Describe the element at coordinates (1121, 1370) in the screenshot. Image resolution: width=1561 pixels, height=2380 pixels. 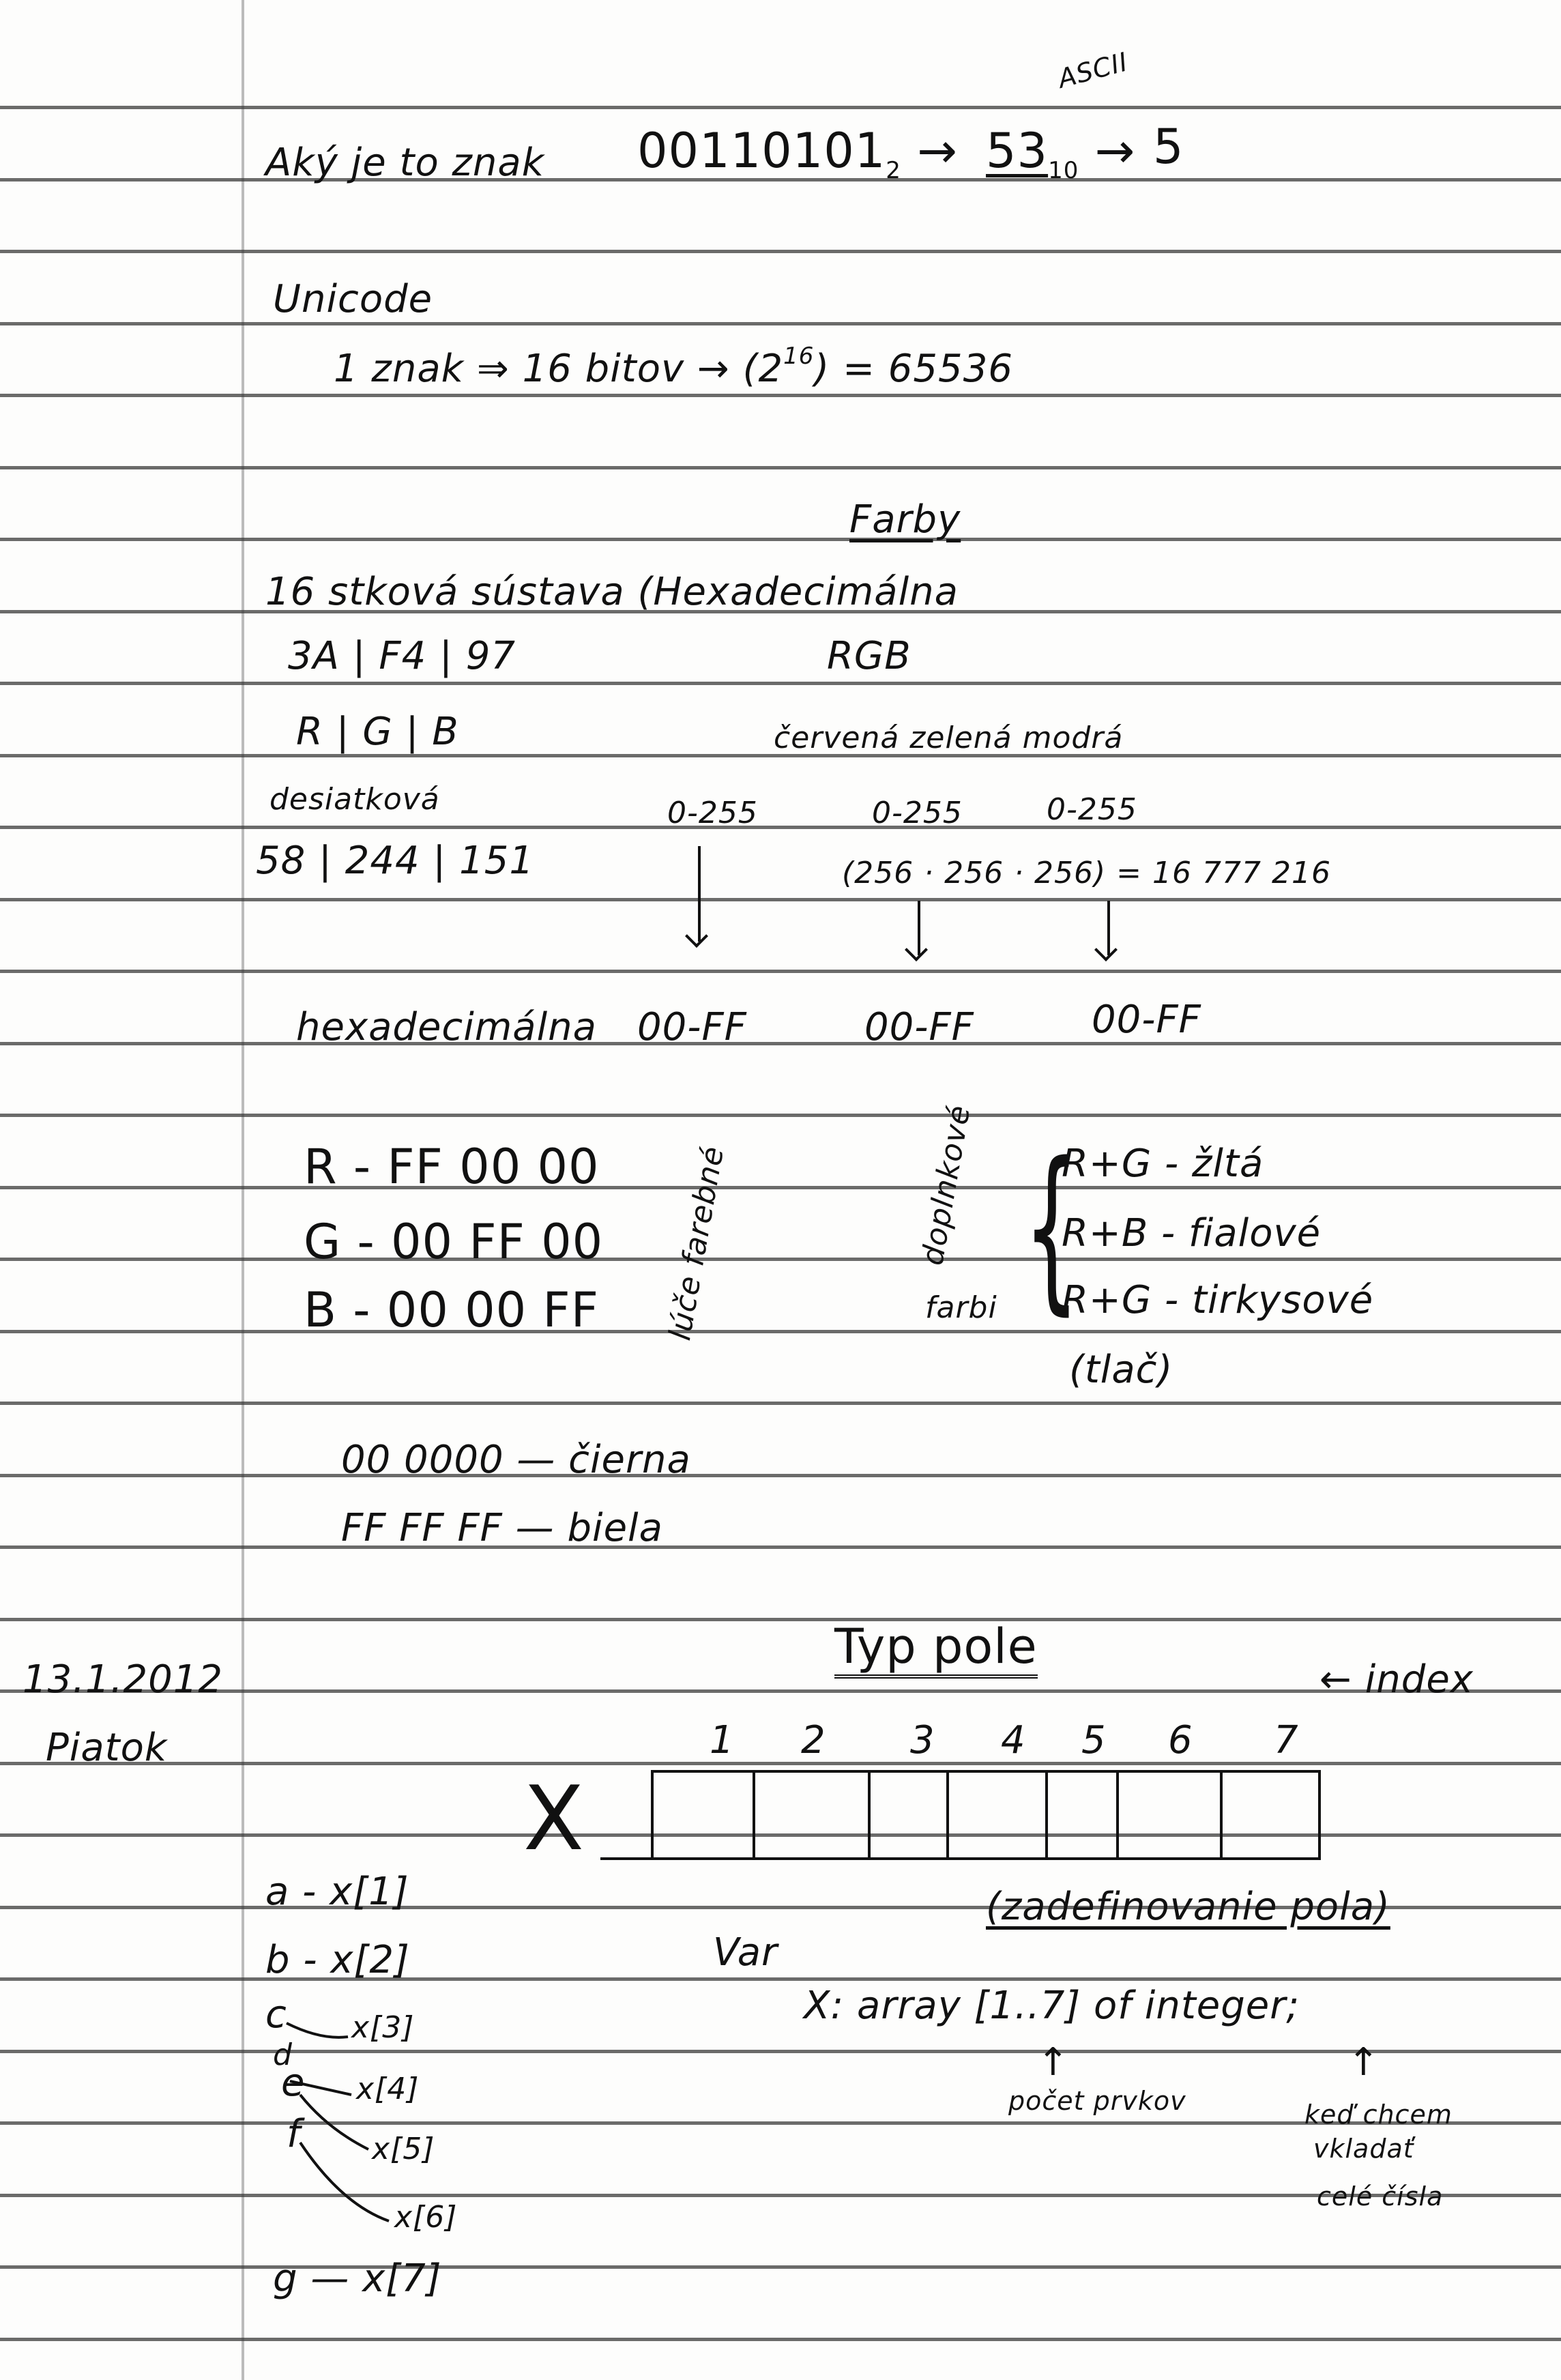
I see `print-note: (tlač)` at that location.